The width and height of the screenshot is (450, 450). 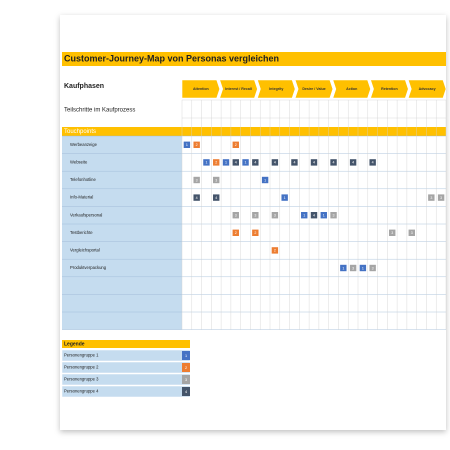 I want to click on legend-title: Legende, so click(x=74, y=344).